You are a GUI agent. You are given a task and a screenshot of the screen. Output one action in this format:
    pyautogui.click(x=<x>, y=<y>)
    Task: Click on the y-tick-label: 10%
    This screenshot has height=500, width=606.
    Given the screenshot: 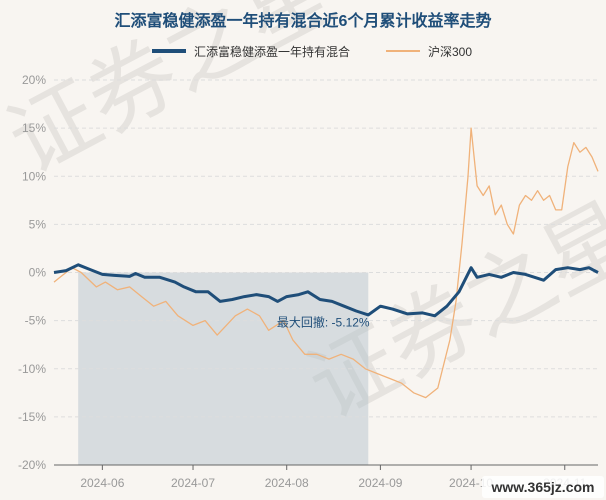 What is the action you would take?
    pyautogui.click(x=34, y=176)
    